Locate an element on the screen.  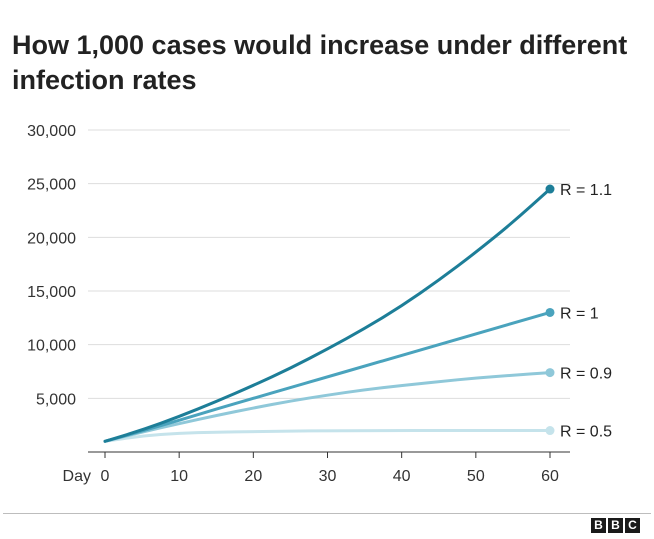
x-tick-label: 50 is located at coordinates (476, 476).